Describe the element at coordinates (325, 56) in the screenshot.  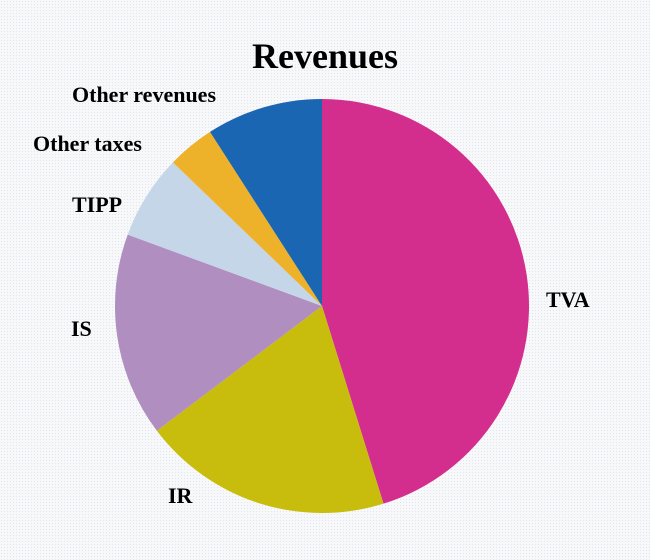
I see `chart-title: Revenues` at that location.